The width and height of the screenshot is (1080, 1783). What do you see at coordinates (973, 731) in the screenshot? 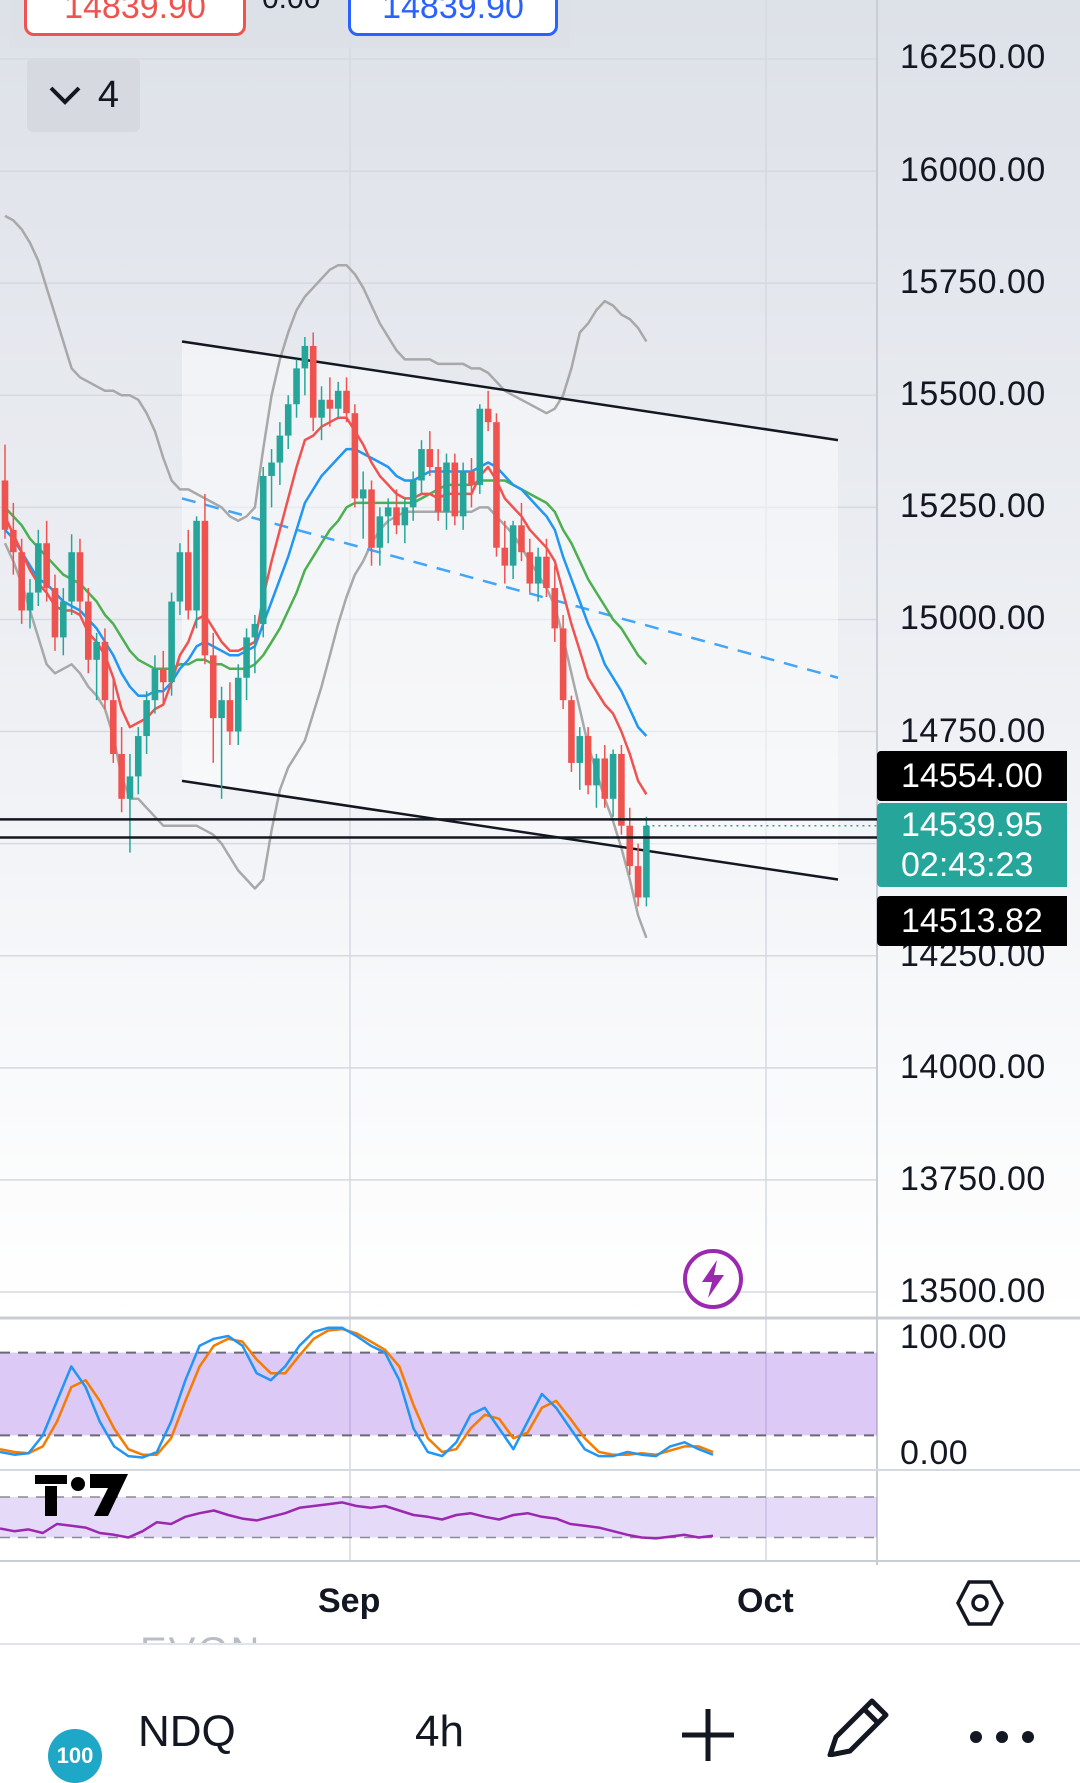
I see `price-label: 14750.00` at bounding box center [973, 731].